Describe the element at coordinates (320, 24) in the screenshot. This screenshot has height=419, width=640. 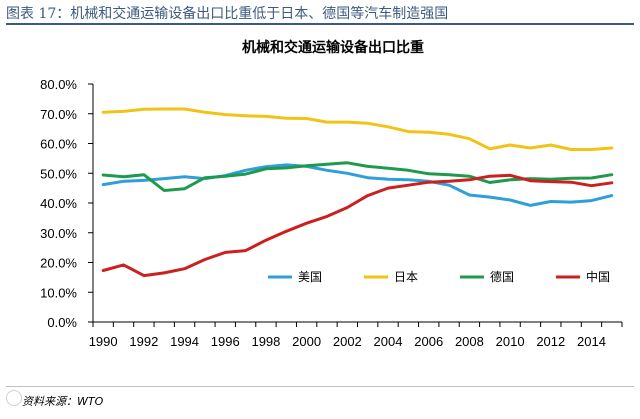
I see `header-divider` at that location.